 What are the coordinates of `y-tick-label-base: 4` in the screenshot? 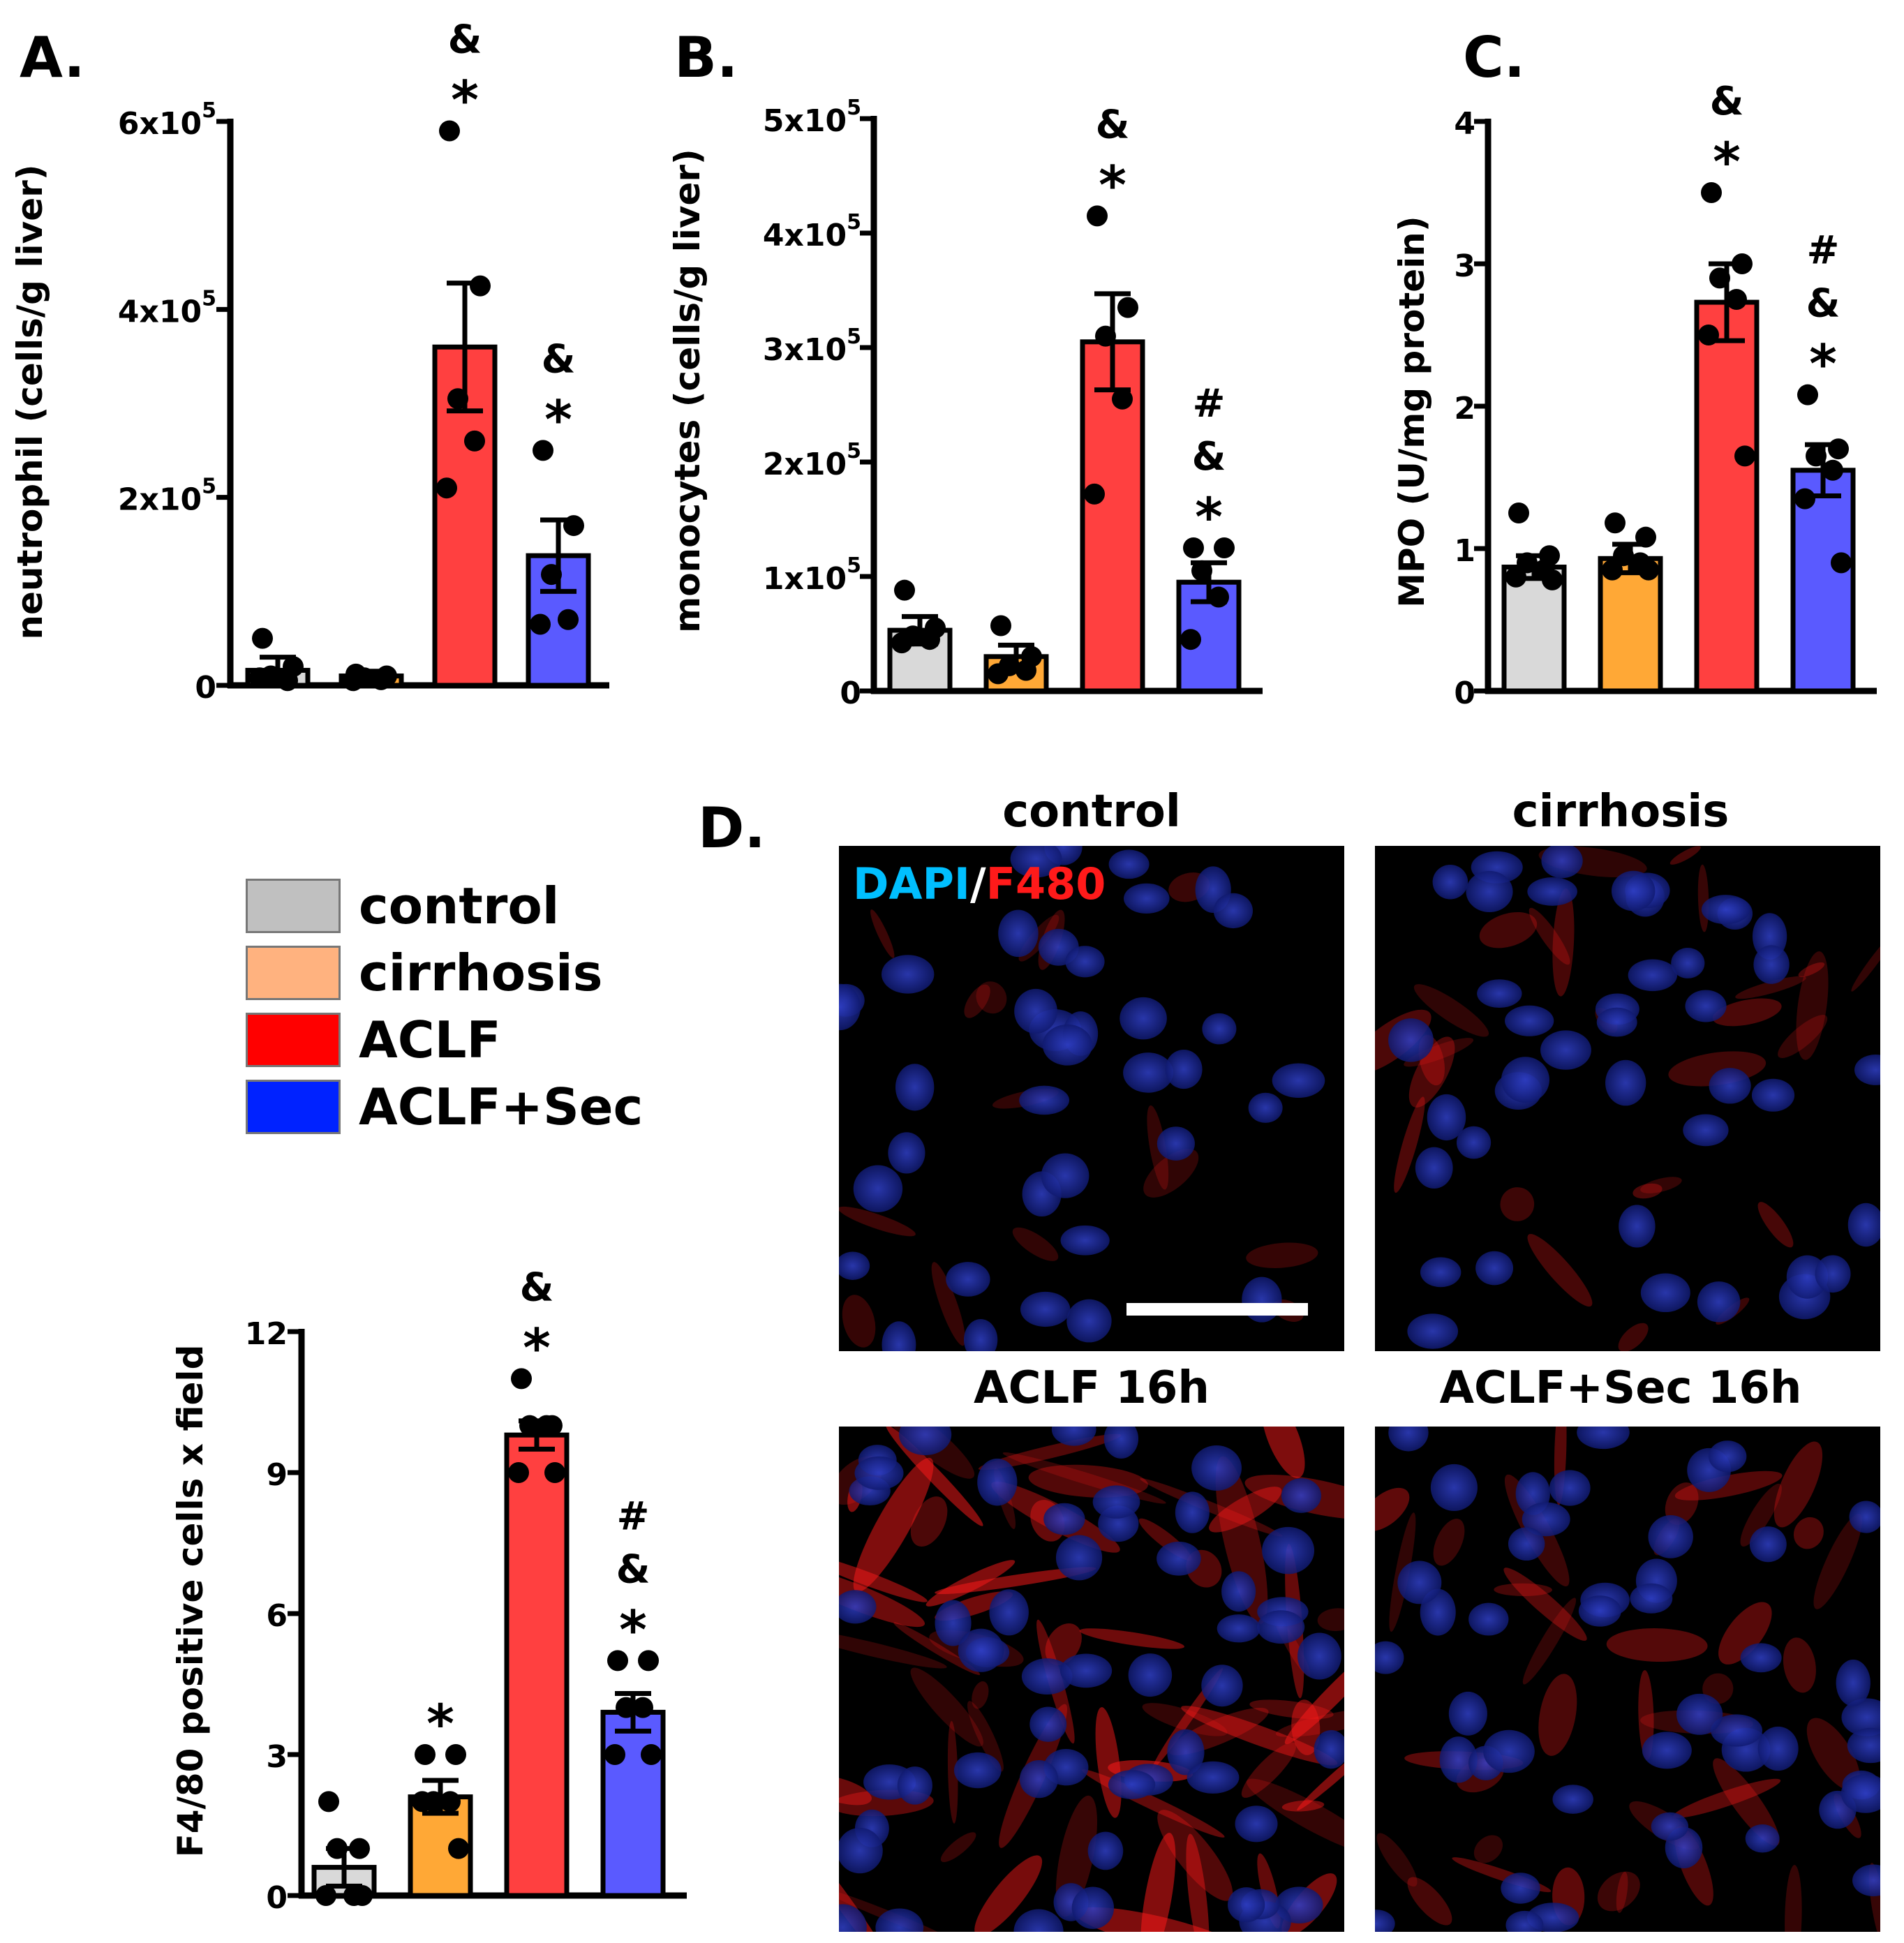 It's located at (1464, 124).